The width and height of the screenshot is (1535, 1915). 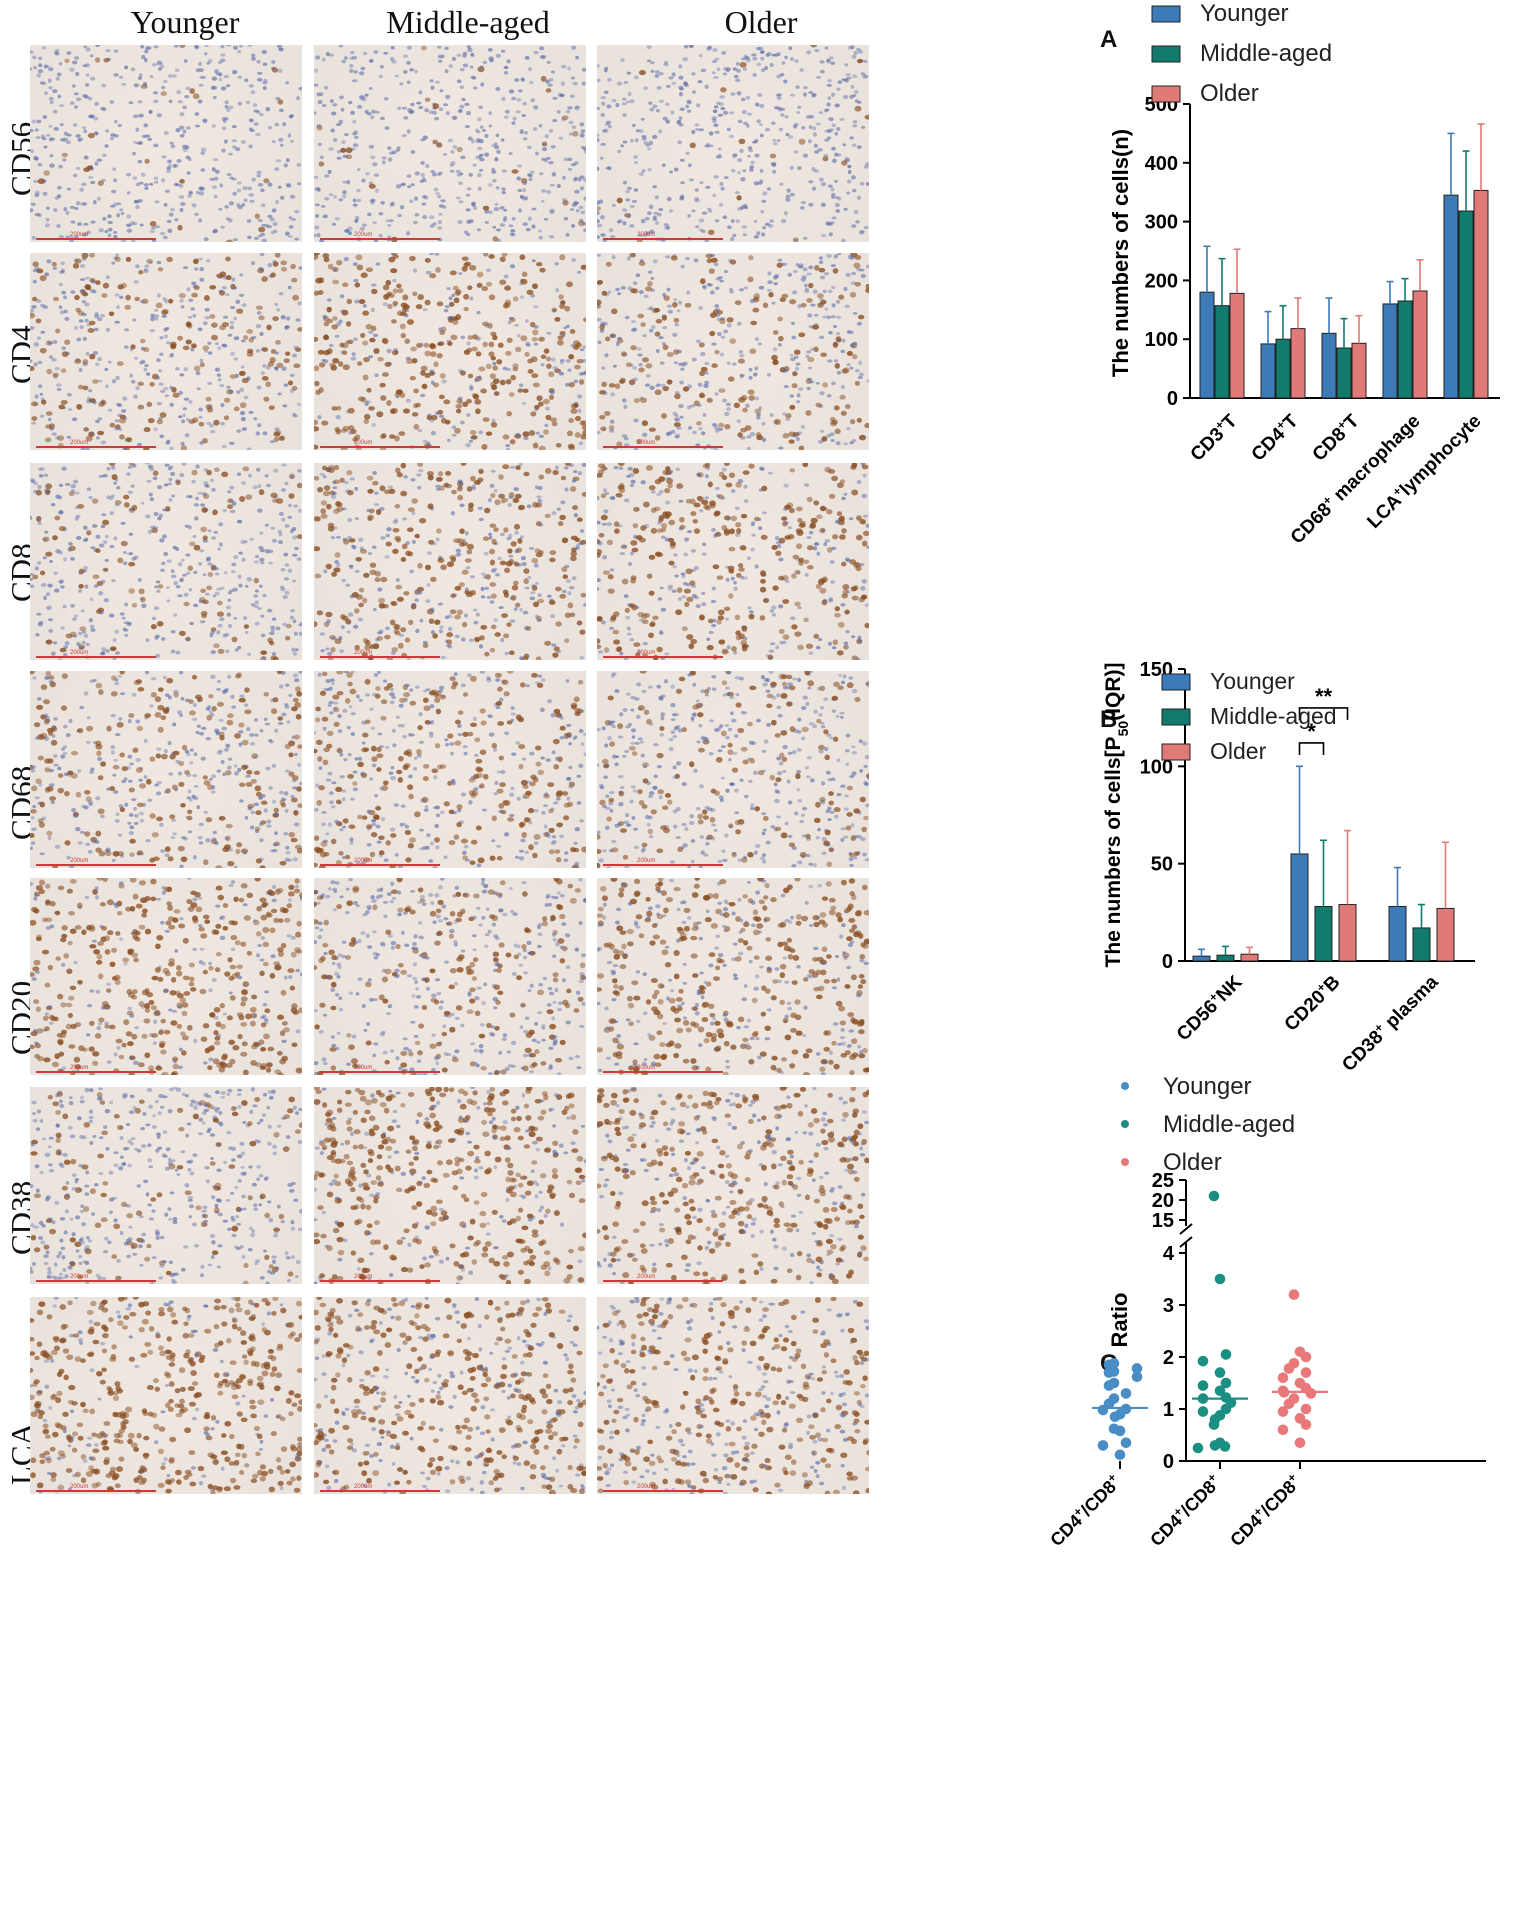 What do you see at coordinates (1168, 1306) in the screenshot?
I see `y-tick-label: 3` at bounding box center [1168, 1306].